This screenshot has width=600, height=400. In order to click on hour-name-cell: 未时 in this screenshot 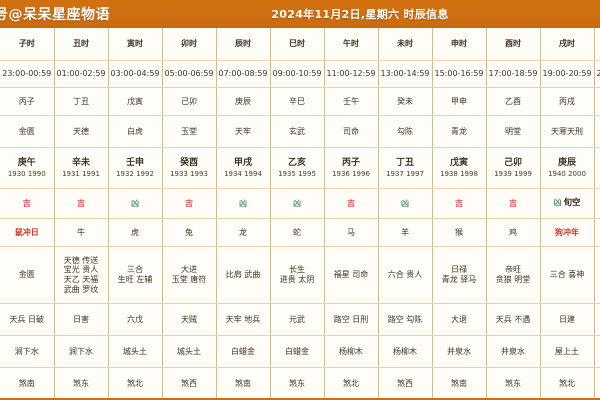, I will do `click(405, 44)`.